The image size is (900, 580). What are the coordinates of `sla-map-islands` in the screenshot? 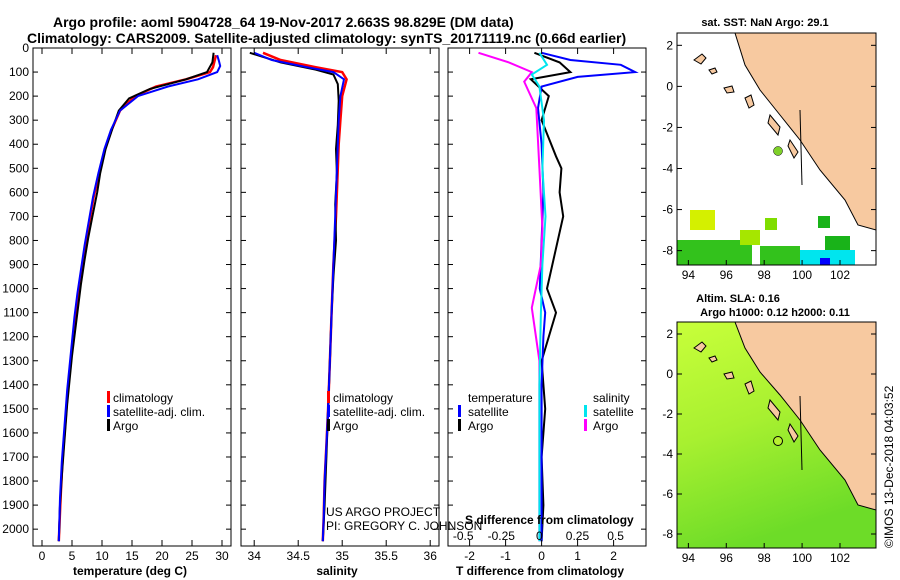 It's located at (746, 392).